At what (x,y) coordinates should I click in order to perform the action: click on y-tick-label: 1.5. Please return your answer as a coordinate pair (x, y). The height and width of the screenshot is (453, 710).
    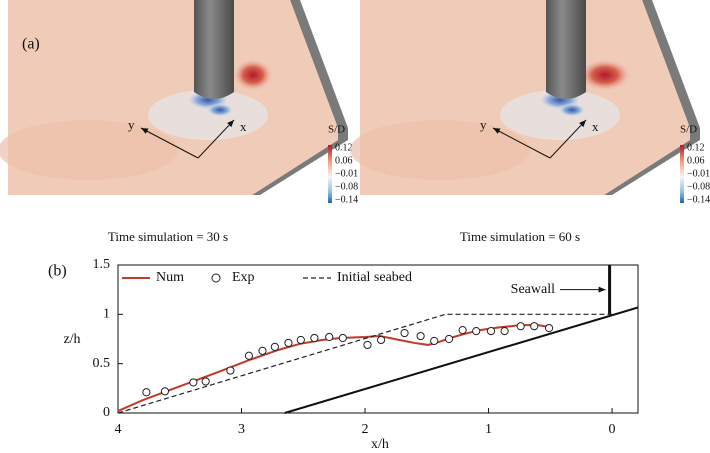
    Looking at the image, I should click on (102, 264).